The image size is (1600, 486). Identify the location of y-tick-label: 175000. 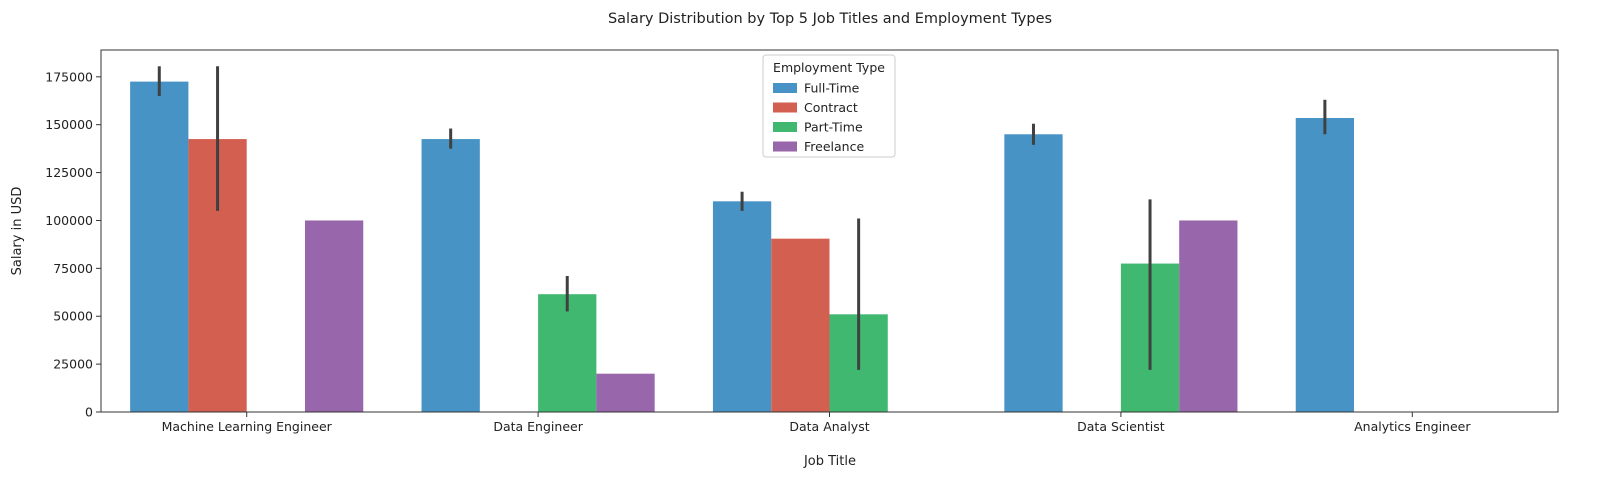
(69, 76).